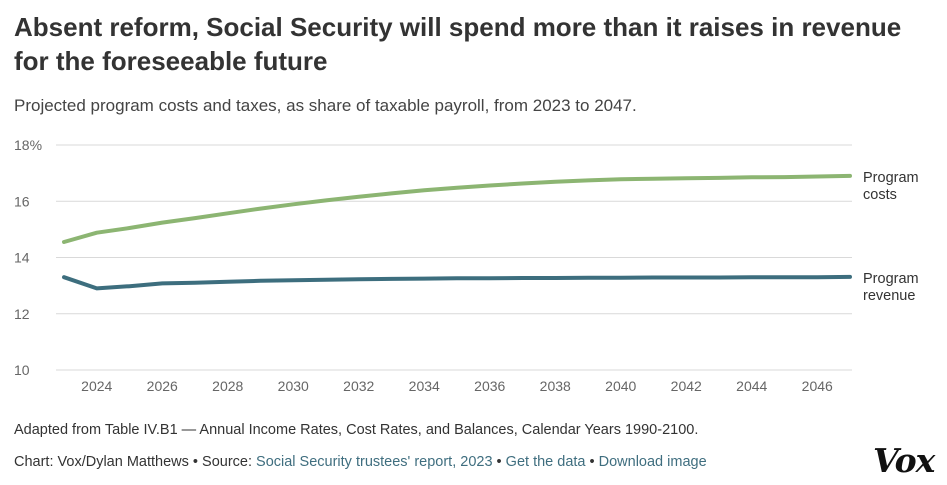  I want to click on x-tick-label: 2038, so click(555, 386).